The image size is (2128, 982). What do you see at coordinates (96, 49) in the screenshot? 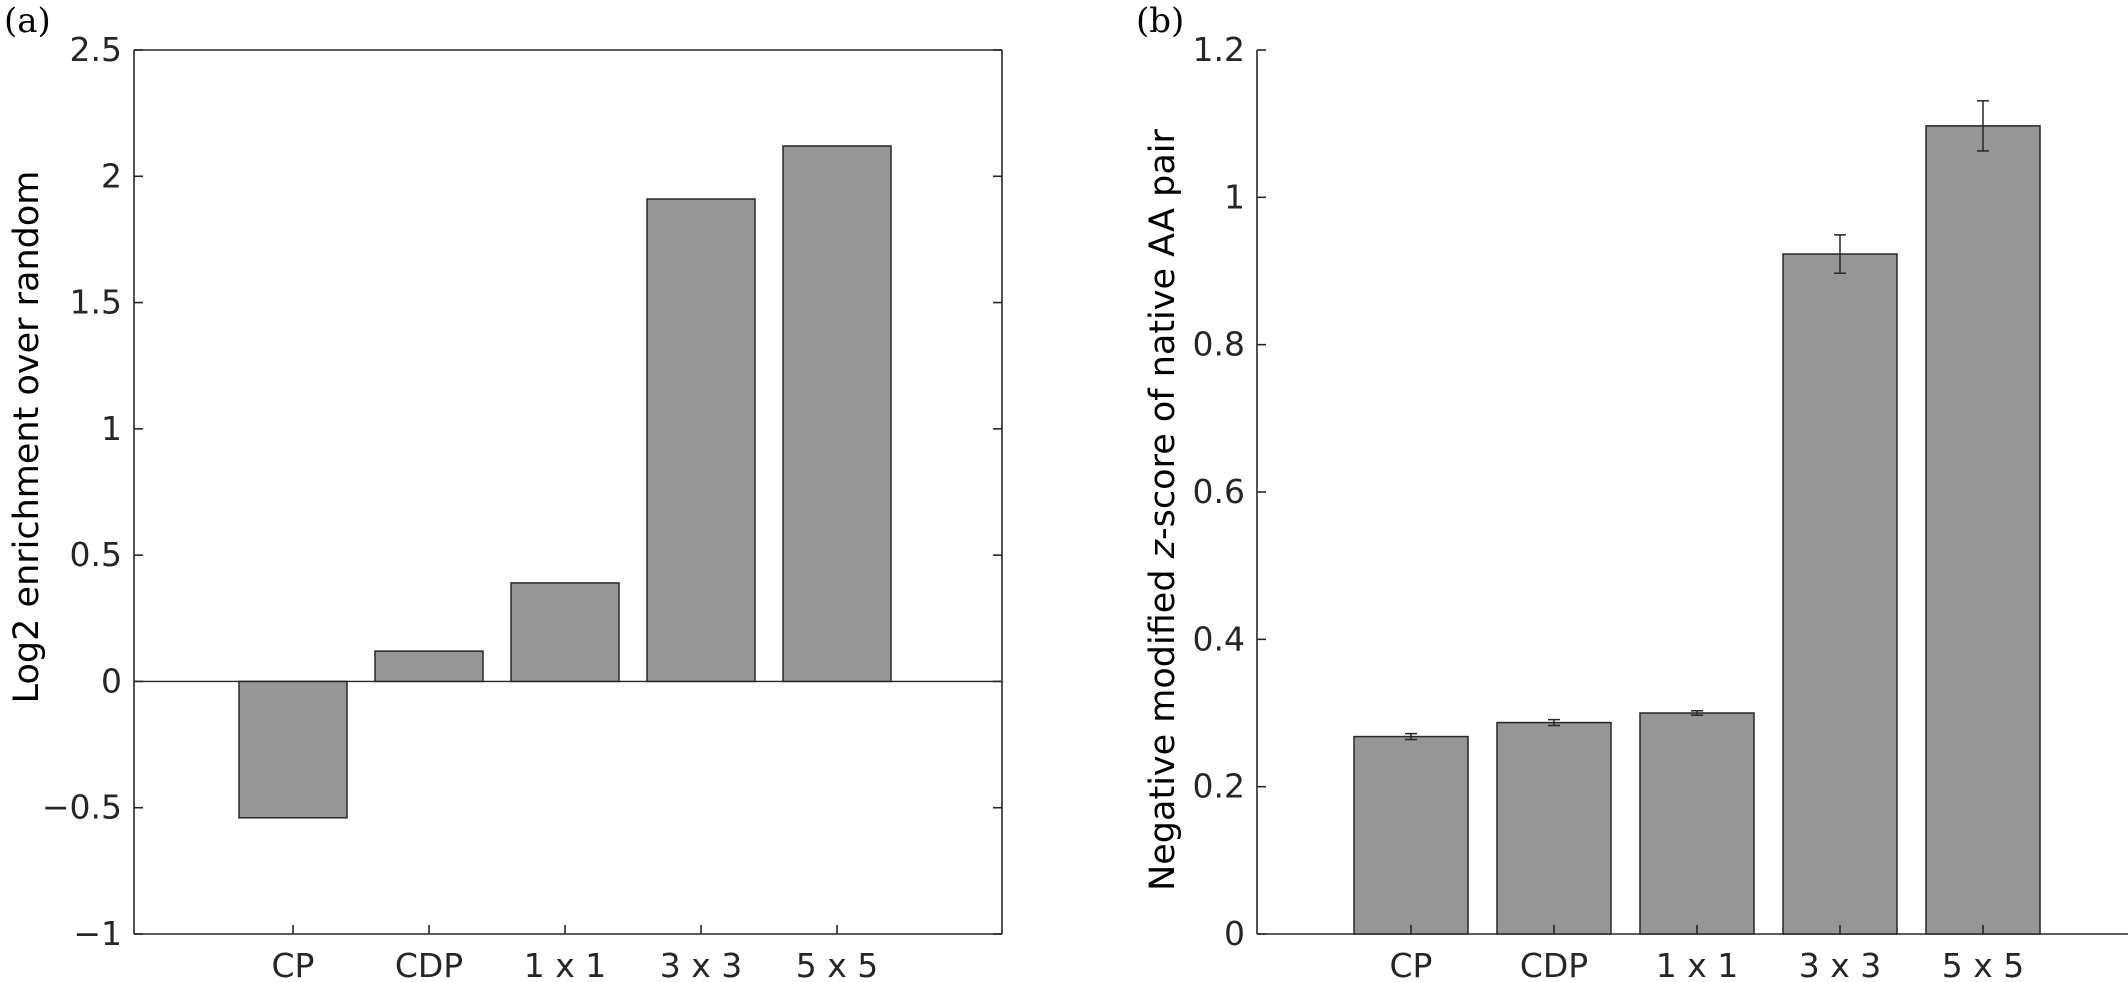
I see `y-tick-label-a: 2.5` at bounding box center [96, 49].